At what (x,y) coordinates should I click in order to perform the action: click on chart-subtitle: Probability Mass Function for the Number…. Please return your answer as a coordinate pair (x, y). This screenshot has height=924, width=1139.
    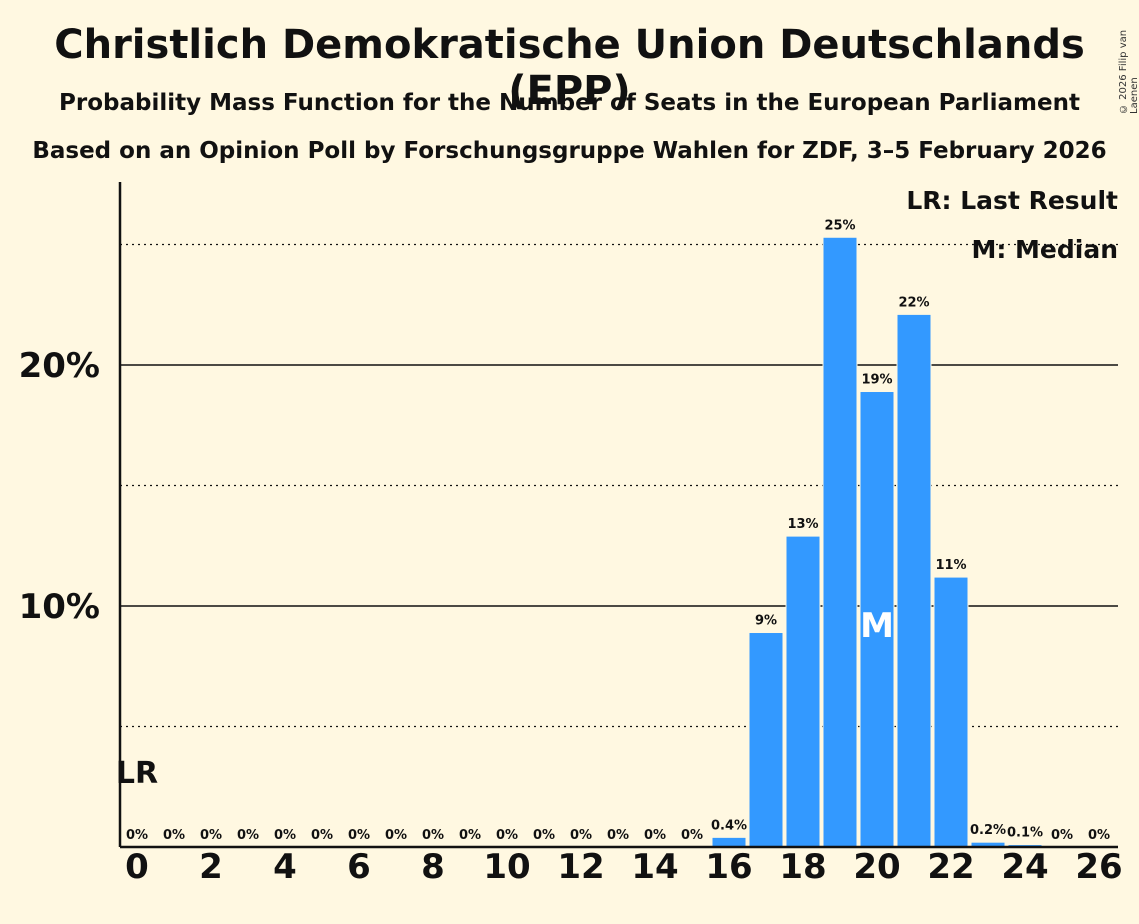
    Looking at the image, I should click on (569, 103).